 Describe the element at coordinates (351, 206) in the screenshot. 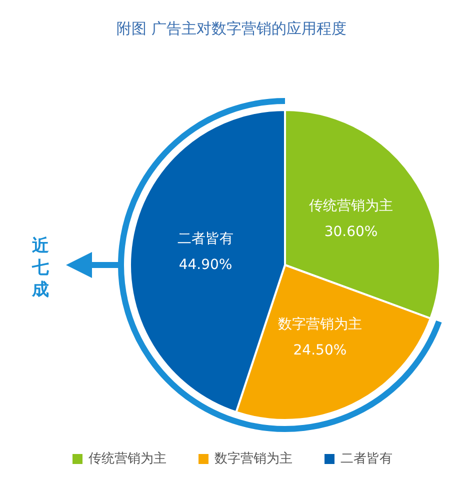

I see `slice-label: 传统营销为主` at that location.